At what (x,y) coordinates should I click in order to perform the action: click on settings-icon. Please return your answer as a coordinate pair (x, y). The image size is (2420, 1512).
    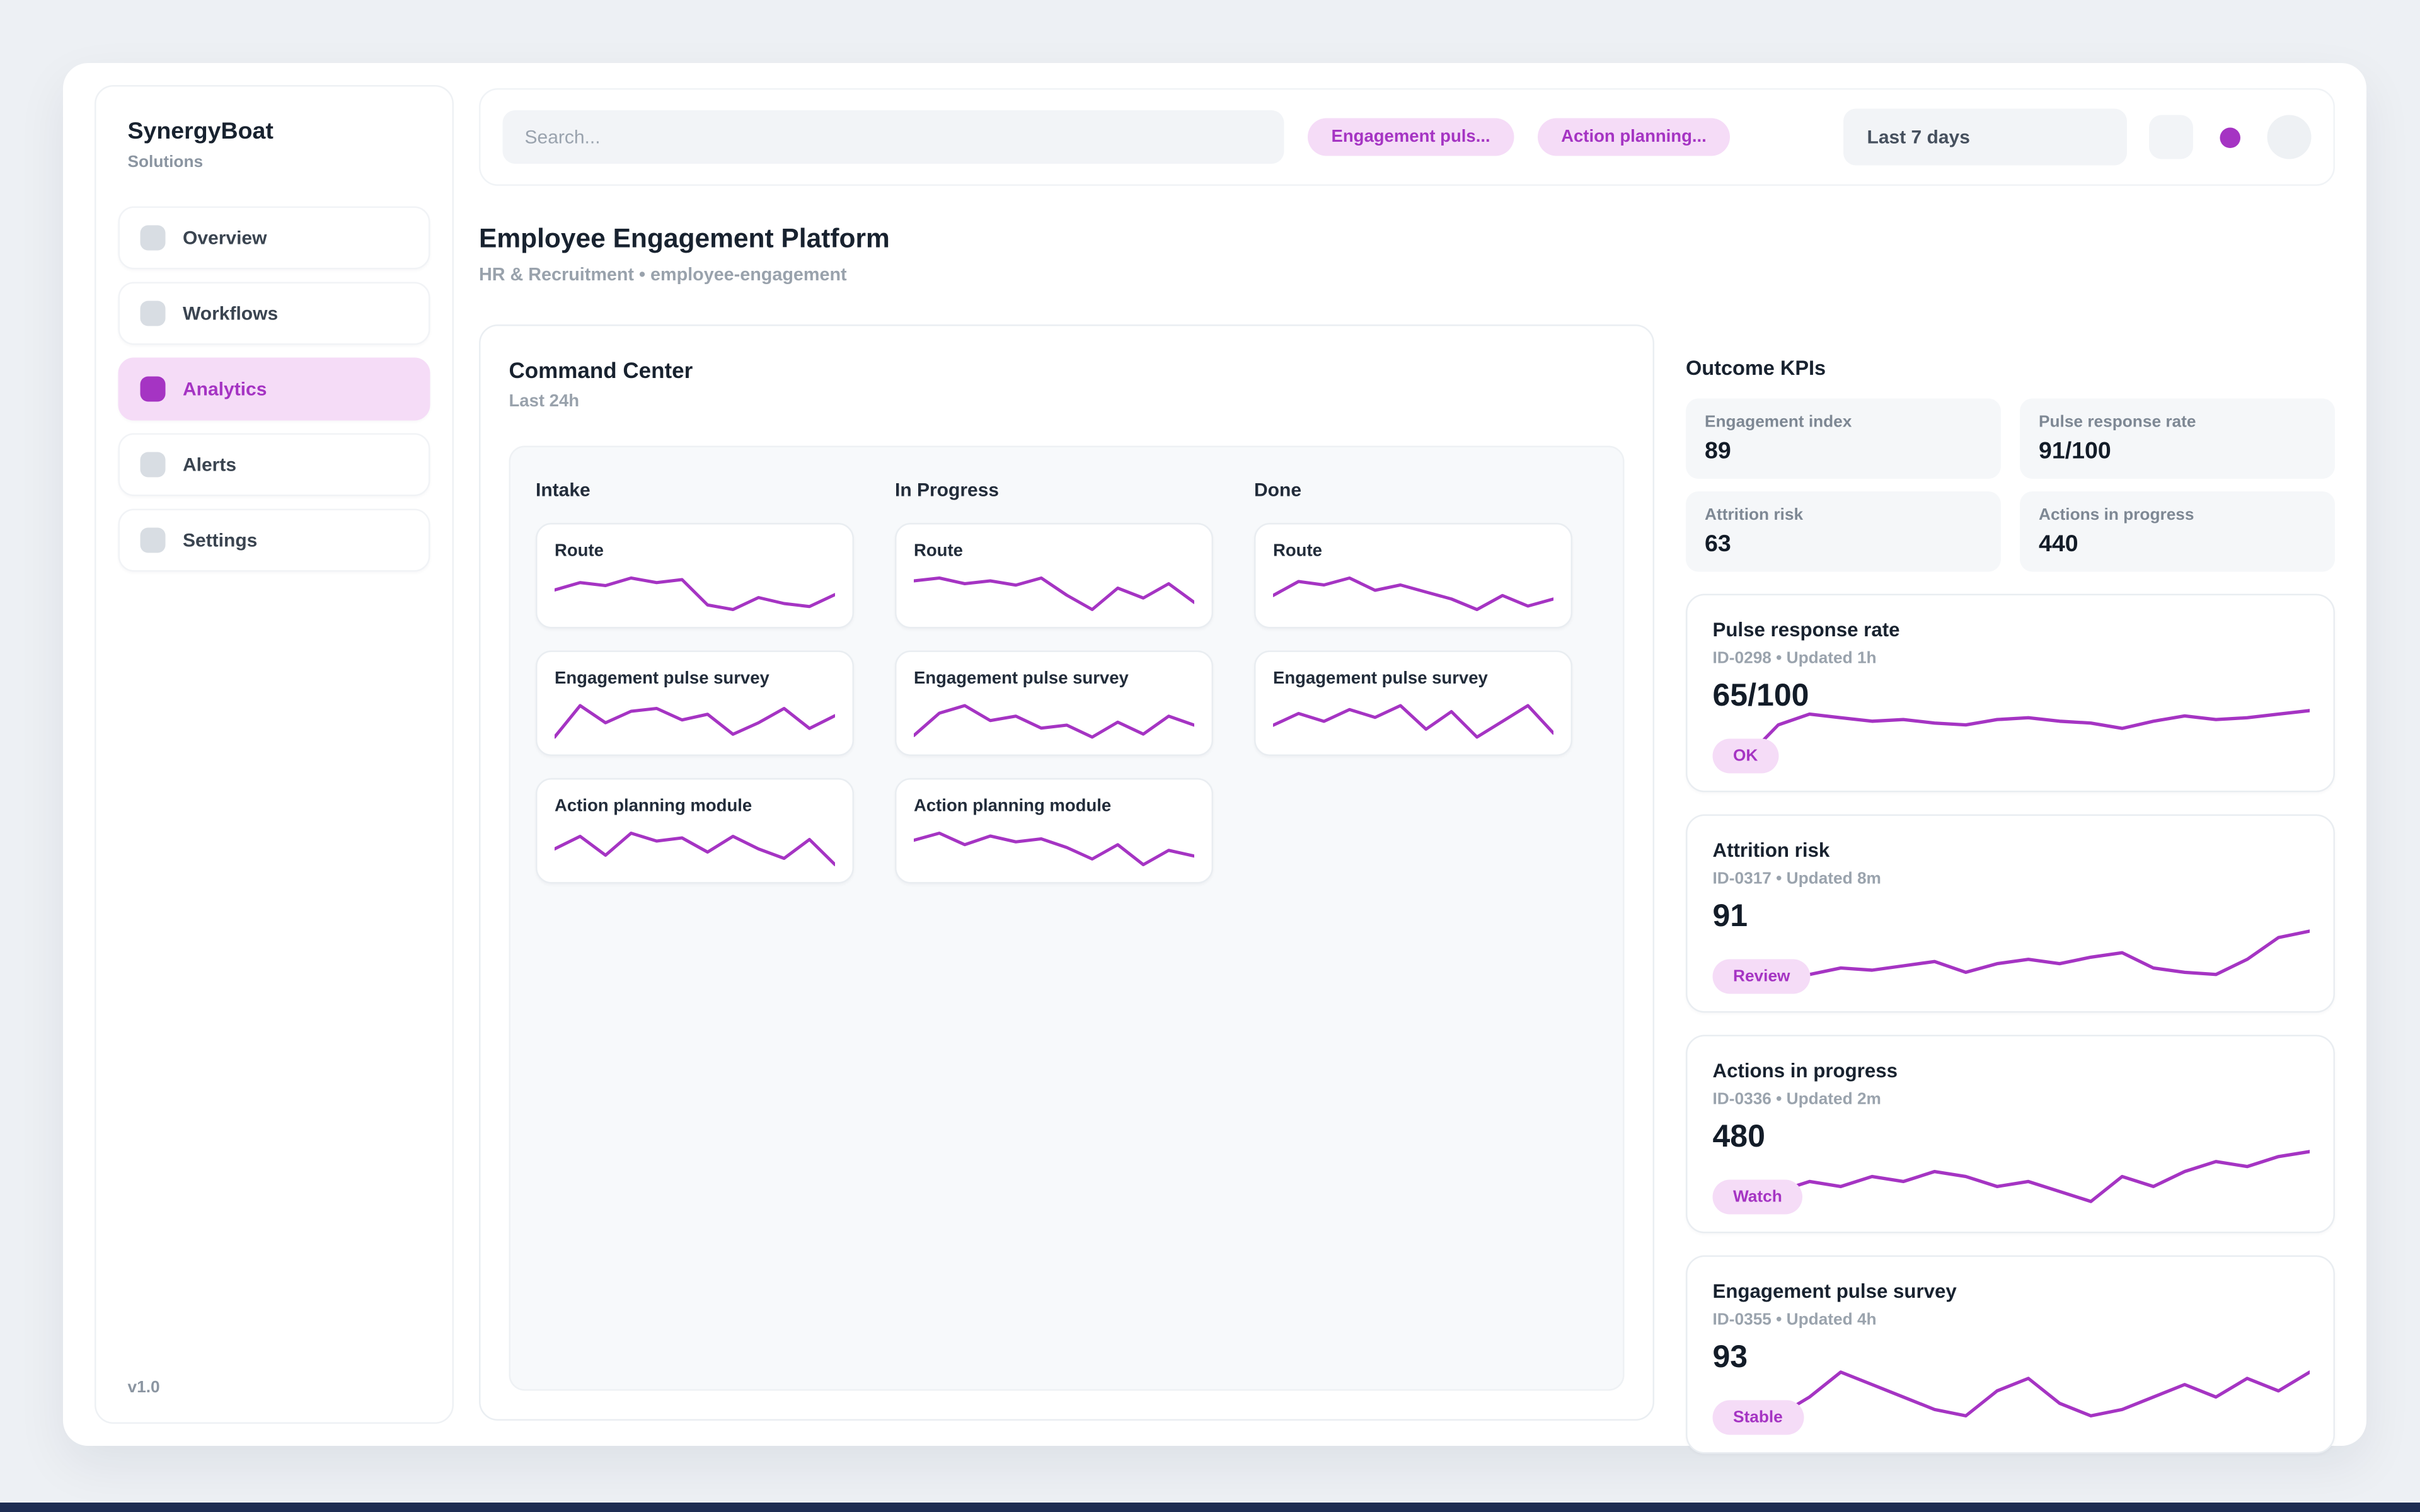
    Looking at the image, I should click on (153, 540).